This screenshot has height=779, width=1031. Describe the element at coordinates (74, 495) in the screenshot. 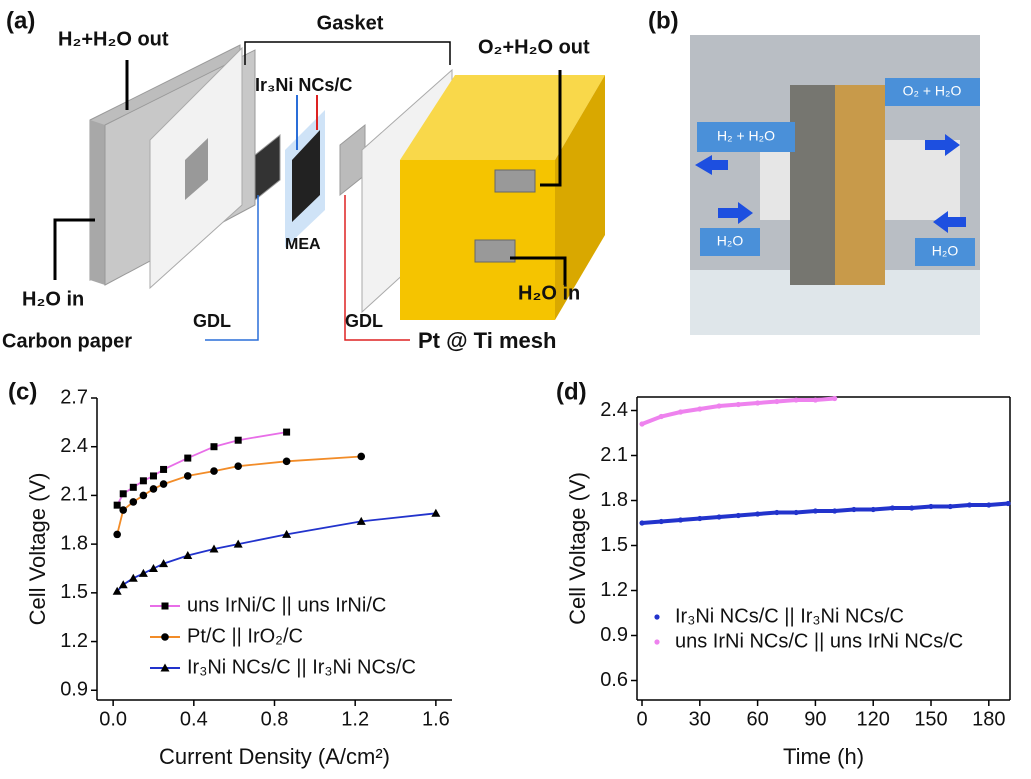

I see `y-tick-label: 2.1` at that location.